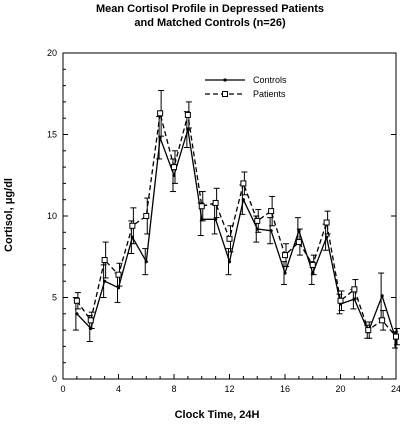 The height and width of the screenshot is (435, 400). Describe the element at coordinates (173, 389) in the screenshot. I see `x-tick-label: 8` at that location.